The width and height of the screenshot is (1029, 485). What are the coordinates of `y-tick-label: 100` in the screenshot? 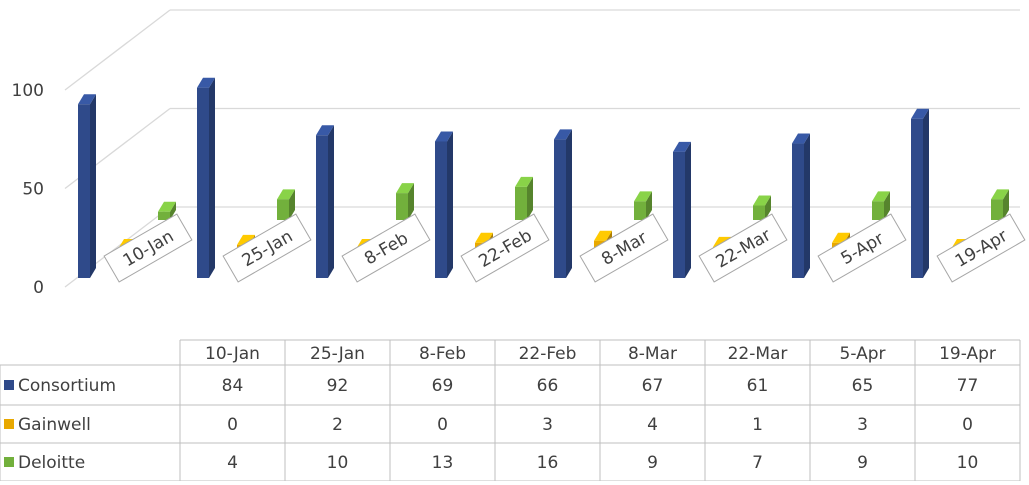 It's located at (28, 91).